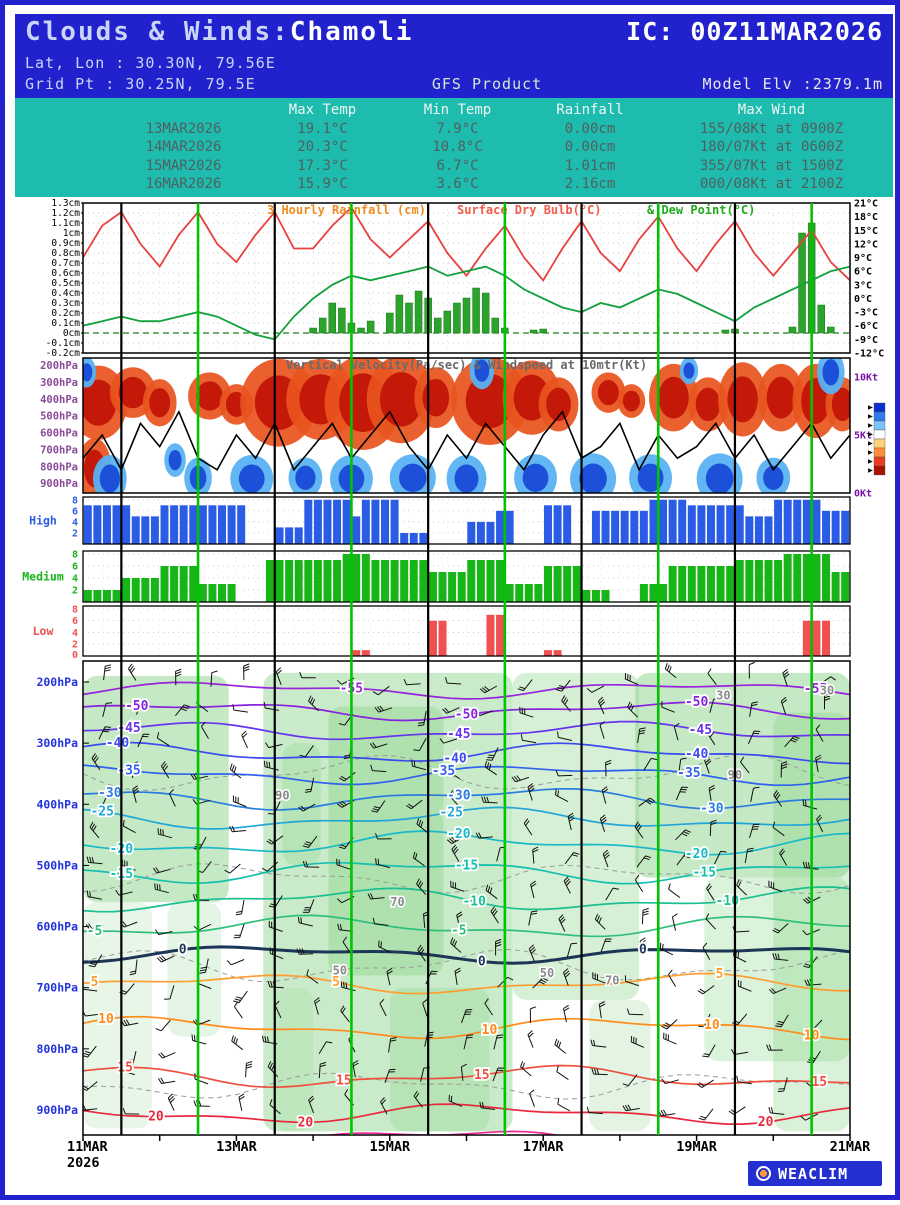  I want to click on svg-text: 9°C, so click(863, 258).